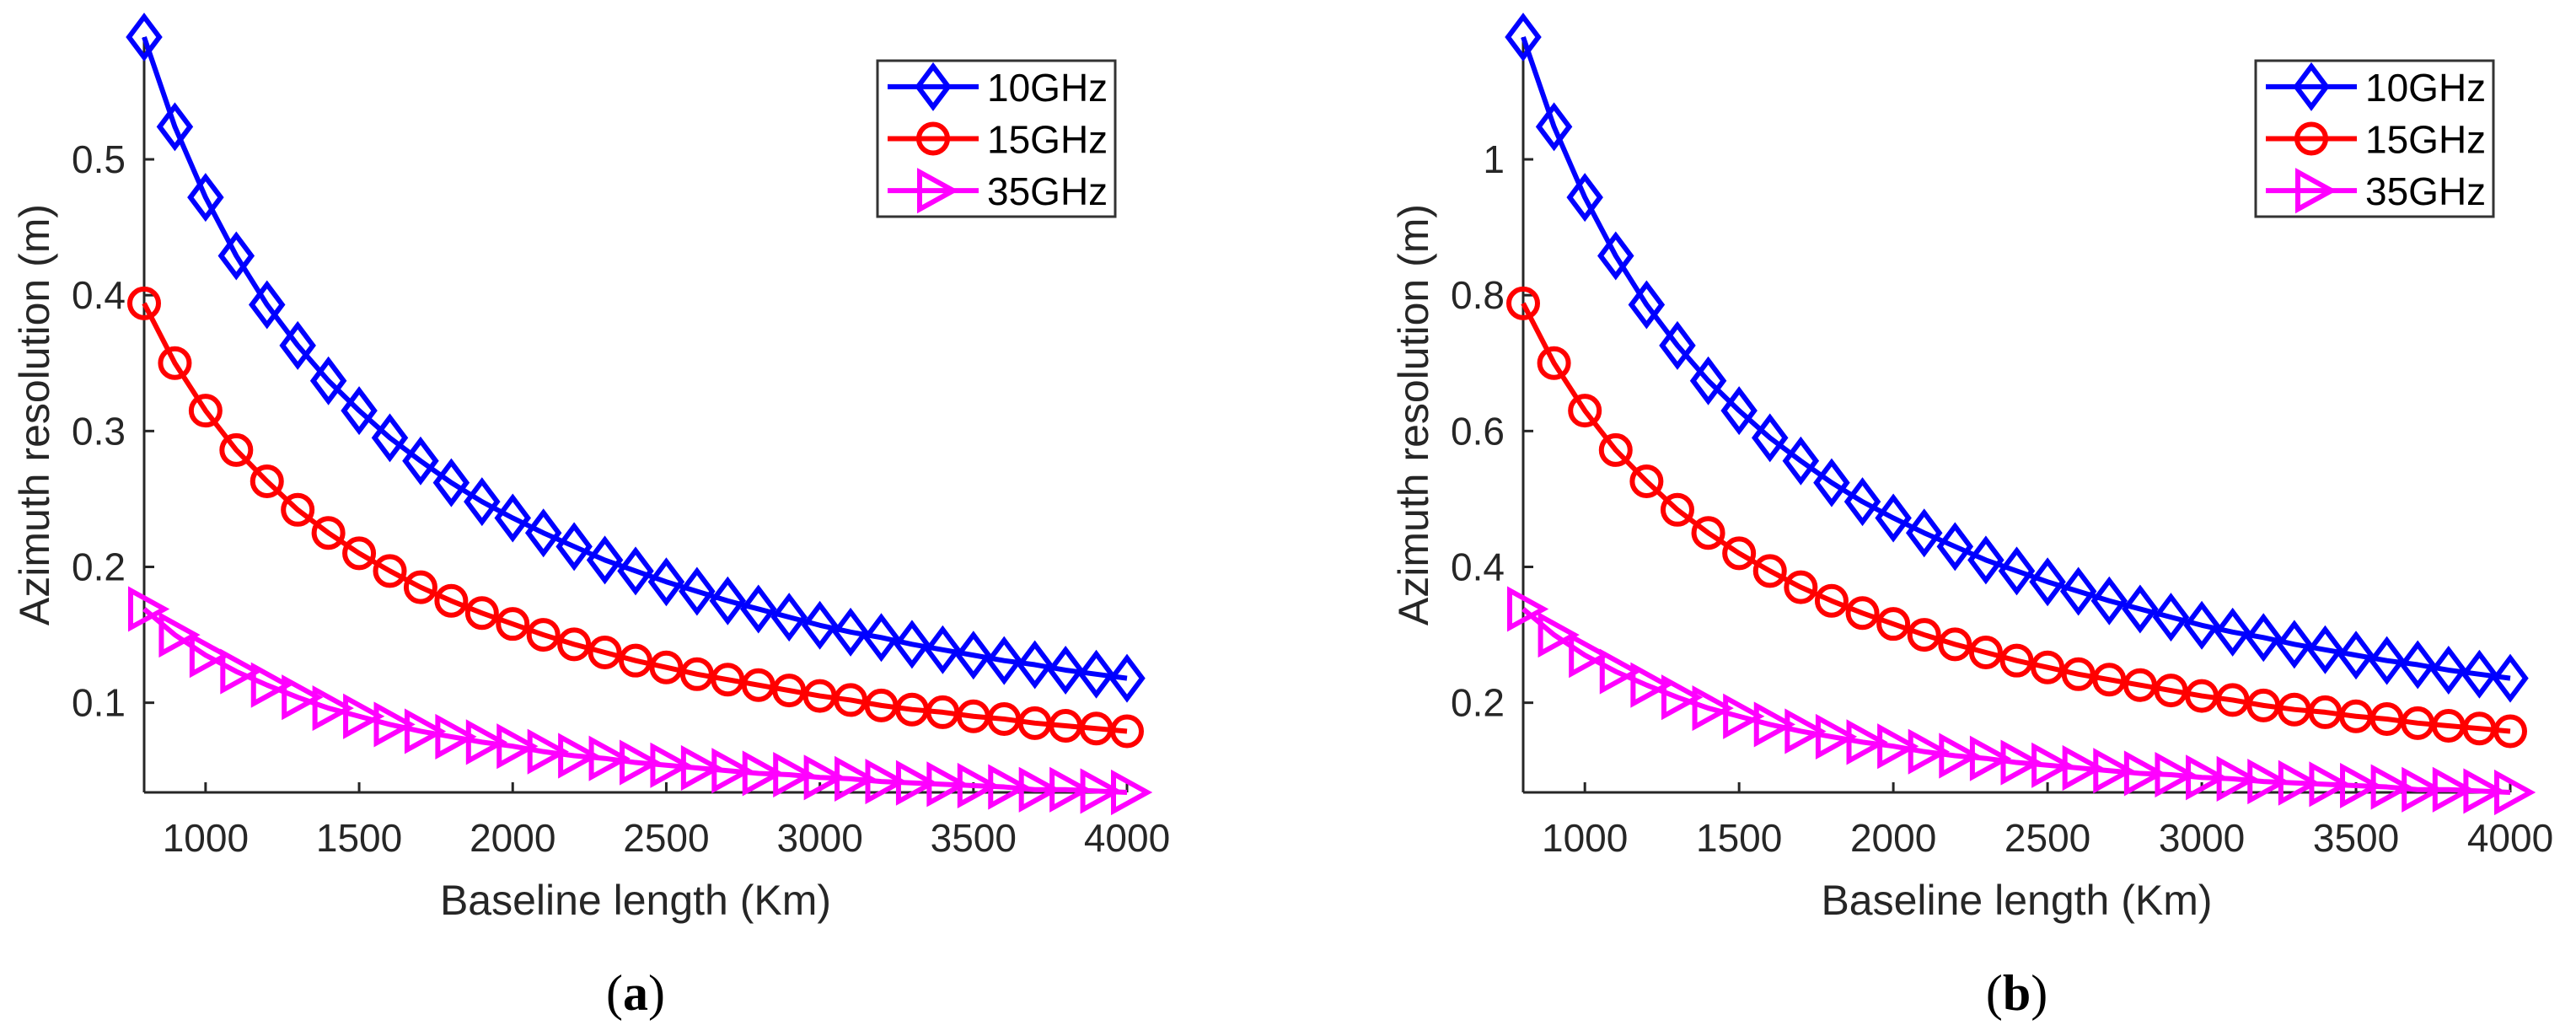 The image size is (2576, 1036). I want to click on y-tick-label: 0.5, so click(99, 159).